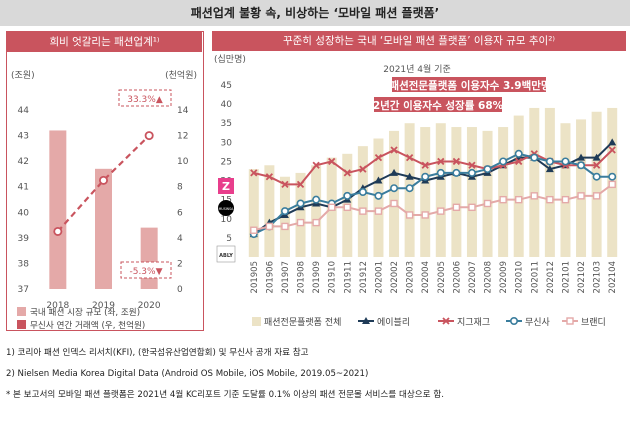  I want to click on x-tick-label: 202002, so click(395, 277).